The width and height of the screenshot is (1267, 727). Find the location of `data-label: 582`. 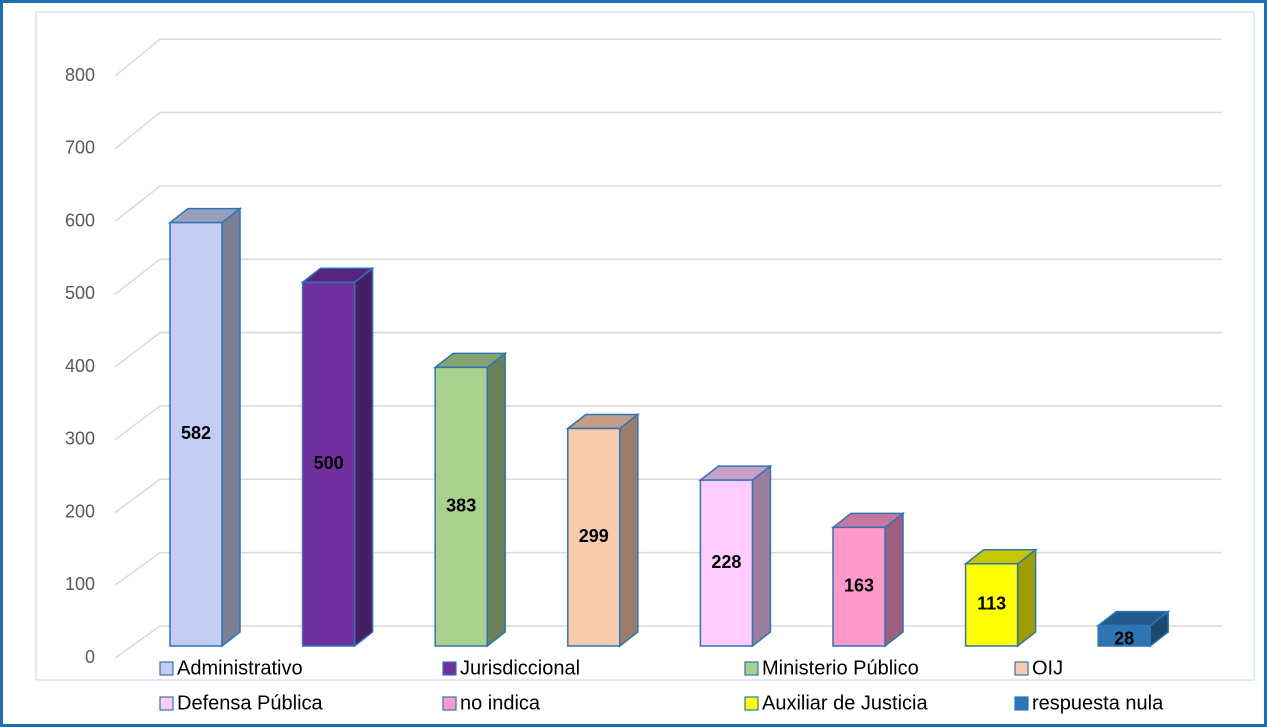

data-label: 582 is located at coordinates (196, 433).